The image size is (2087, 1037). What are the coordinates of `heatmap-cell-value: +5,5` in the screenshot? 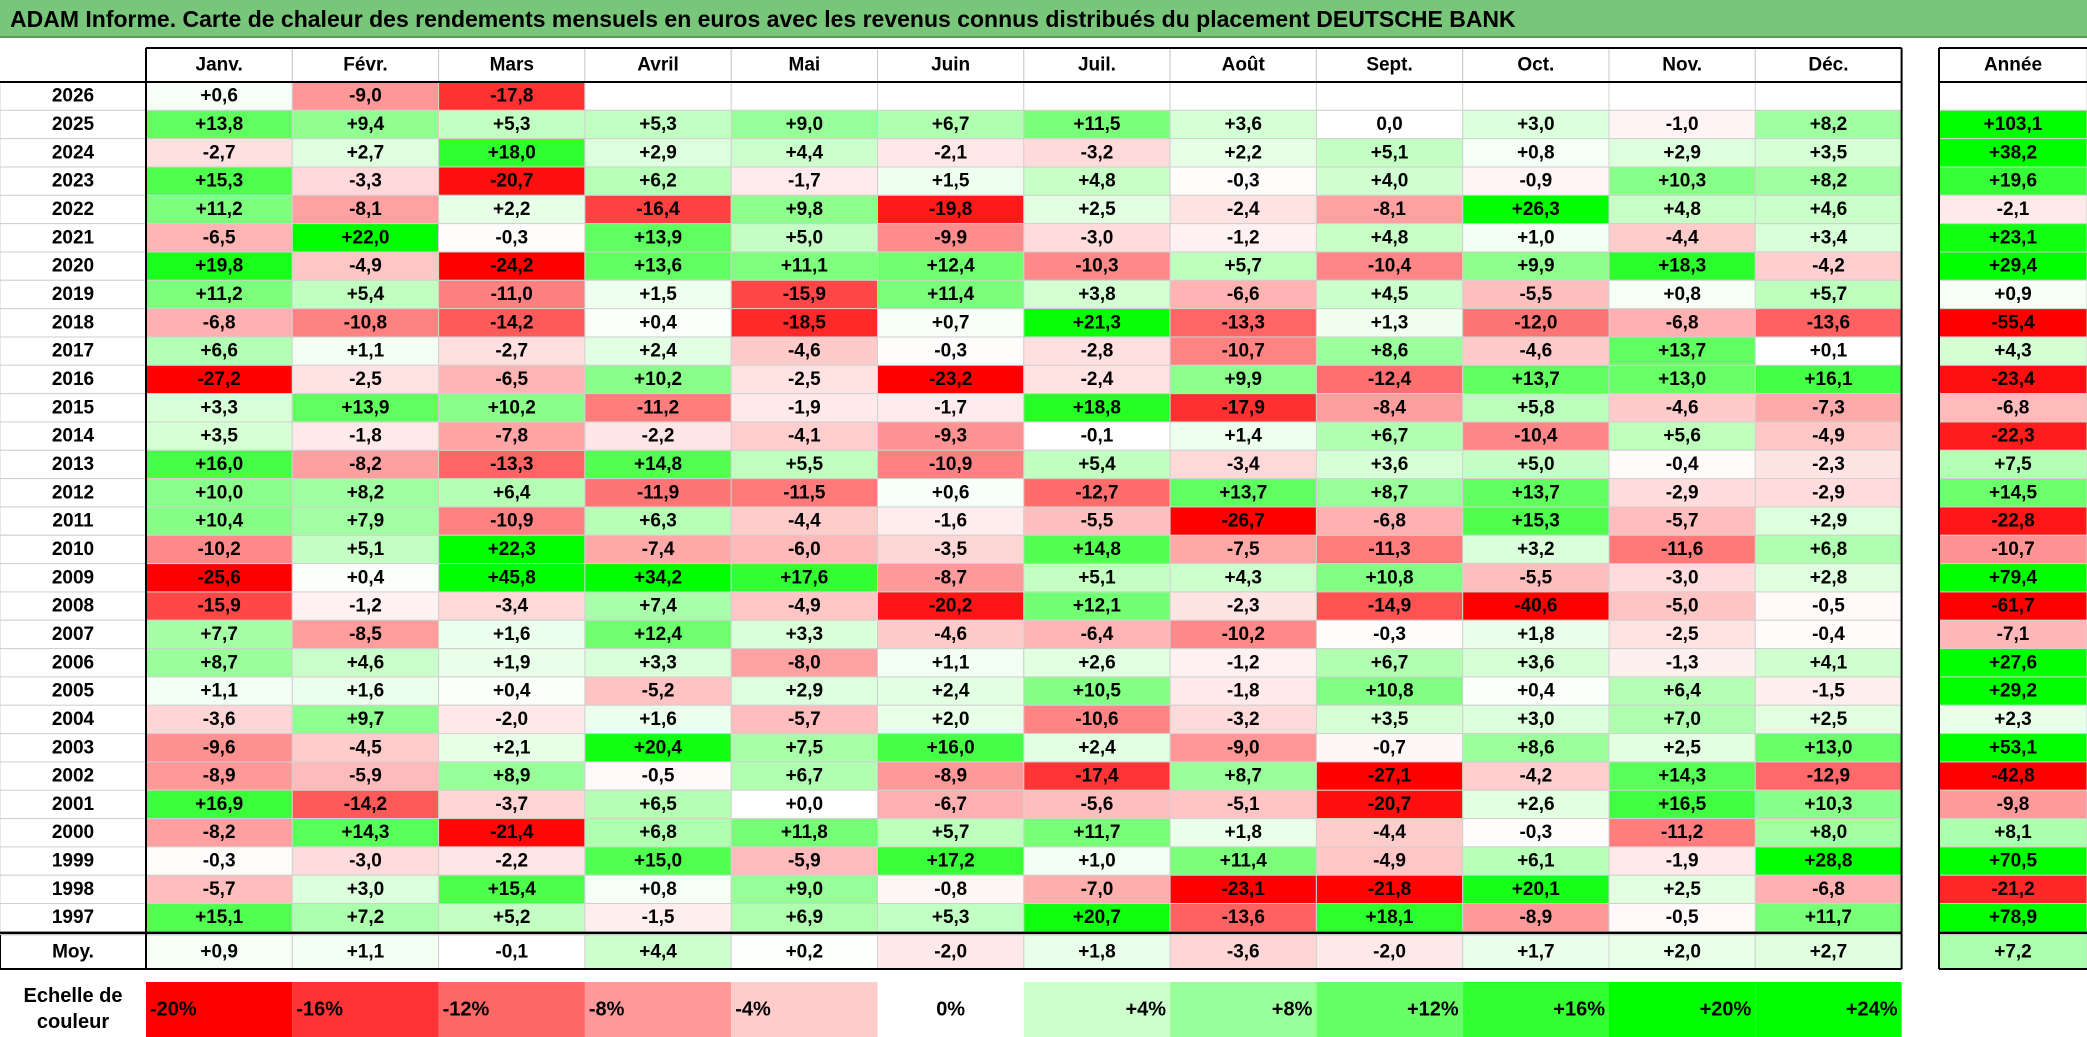 It's located at (805, 464).